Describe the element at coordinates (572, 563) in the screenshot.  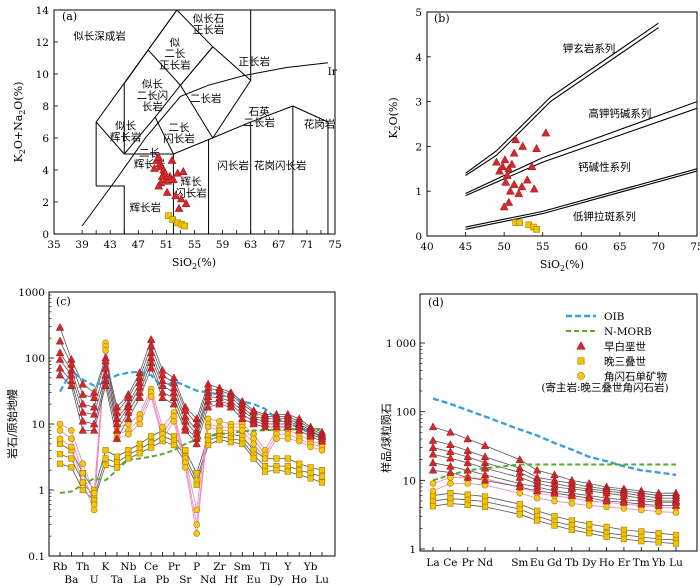
I see `x-tick-label: Tb` at that location.